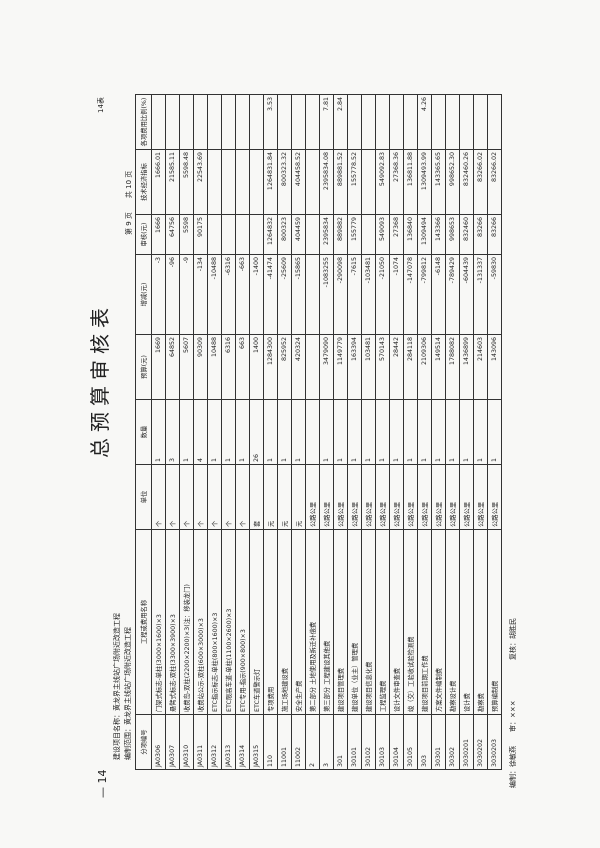 The image size is (600, 848). Describe the element at coordinates (172, 432) in the screenshot. I see `table-cell: 3` at that location.